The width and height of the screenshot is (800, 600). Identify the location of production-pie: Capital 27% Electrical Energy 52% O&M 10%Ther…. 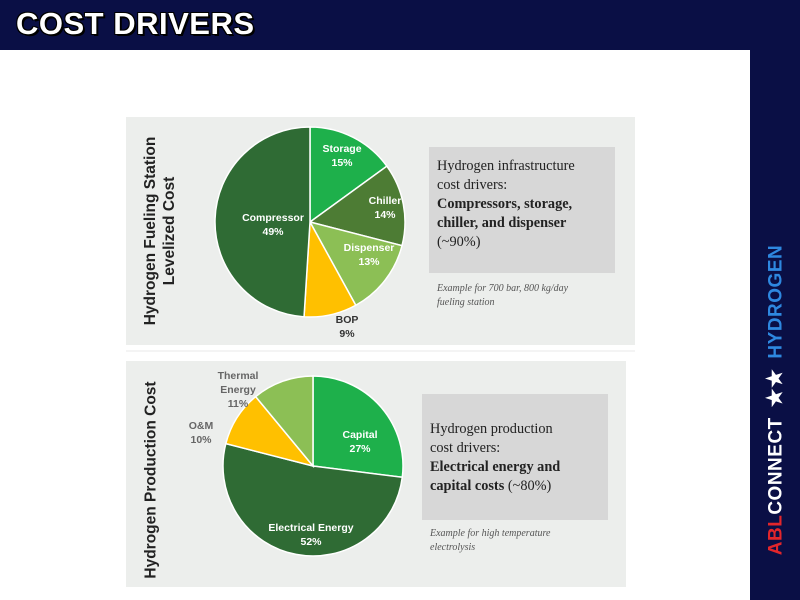
(296, 463).